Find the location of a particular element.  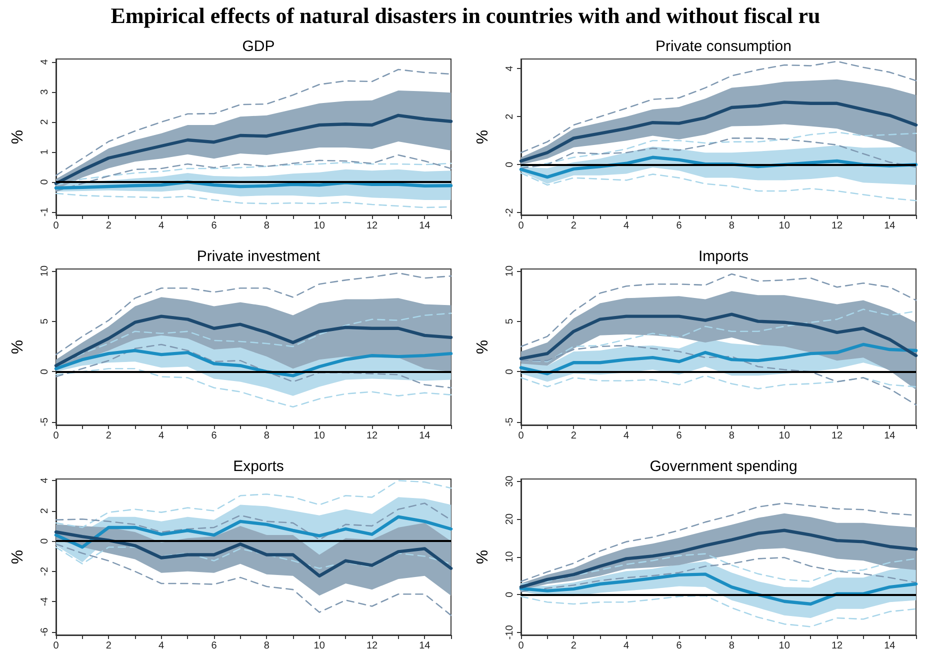

y-tick-label: 20 is located at coordinates (510, 519).